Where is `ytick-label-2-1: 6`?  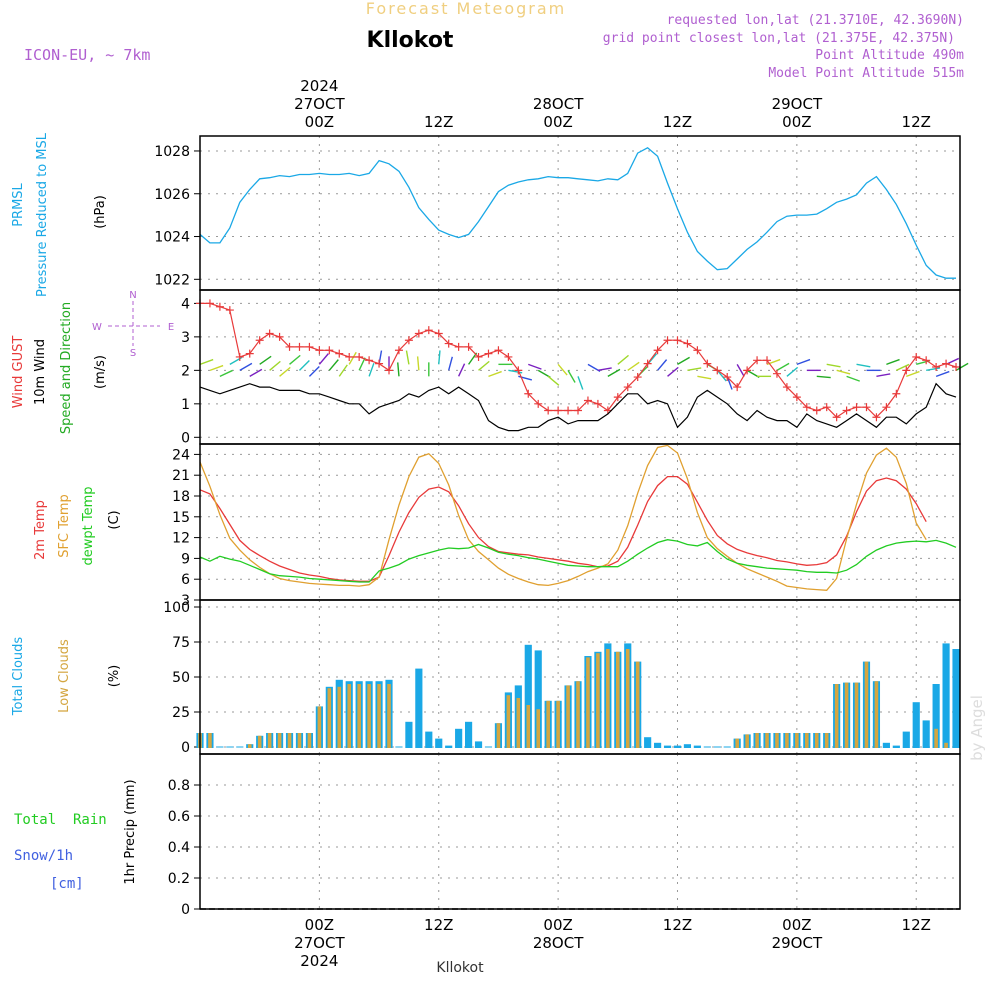
ytick-label-2-1: 6 is located at coordinates (185, 580).